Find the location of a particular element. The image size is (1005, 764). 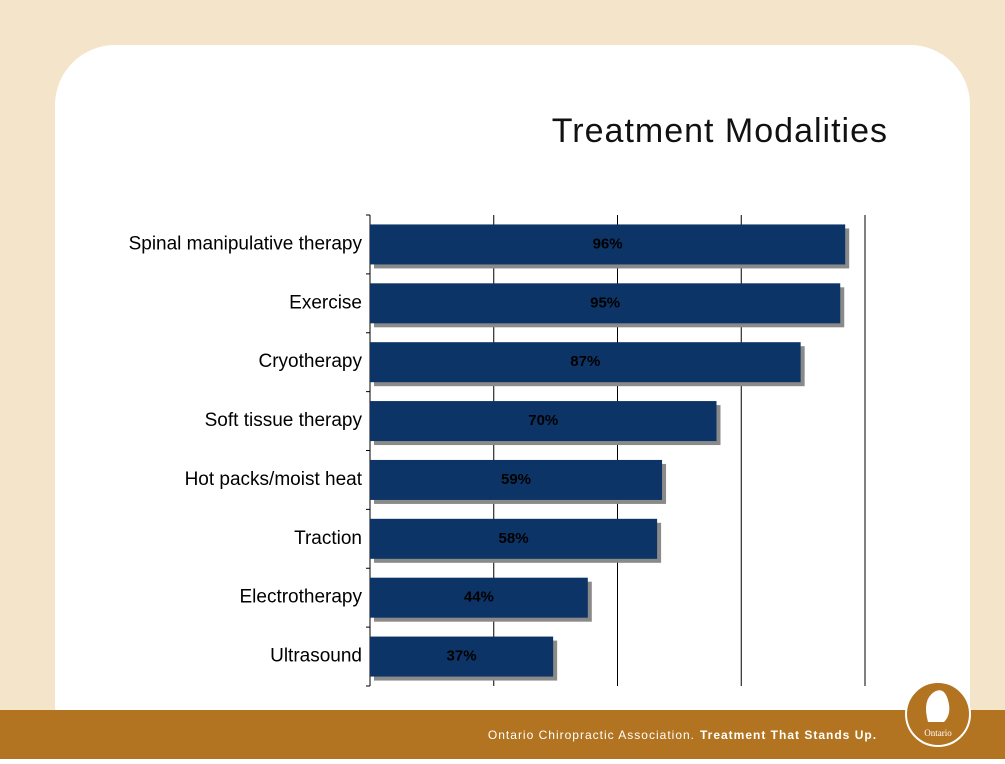

y-tick-label: Cryotherapy is located at coordinates (311, 361).